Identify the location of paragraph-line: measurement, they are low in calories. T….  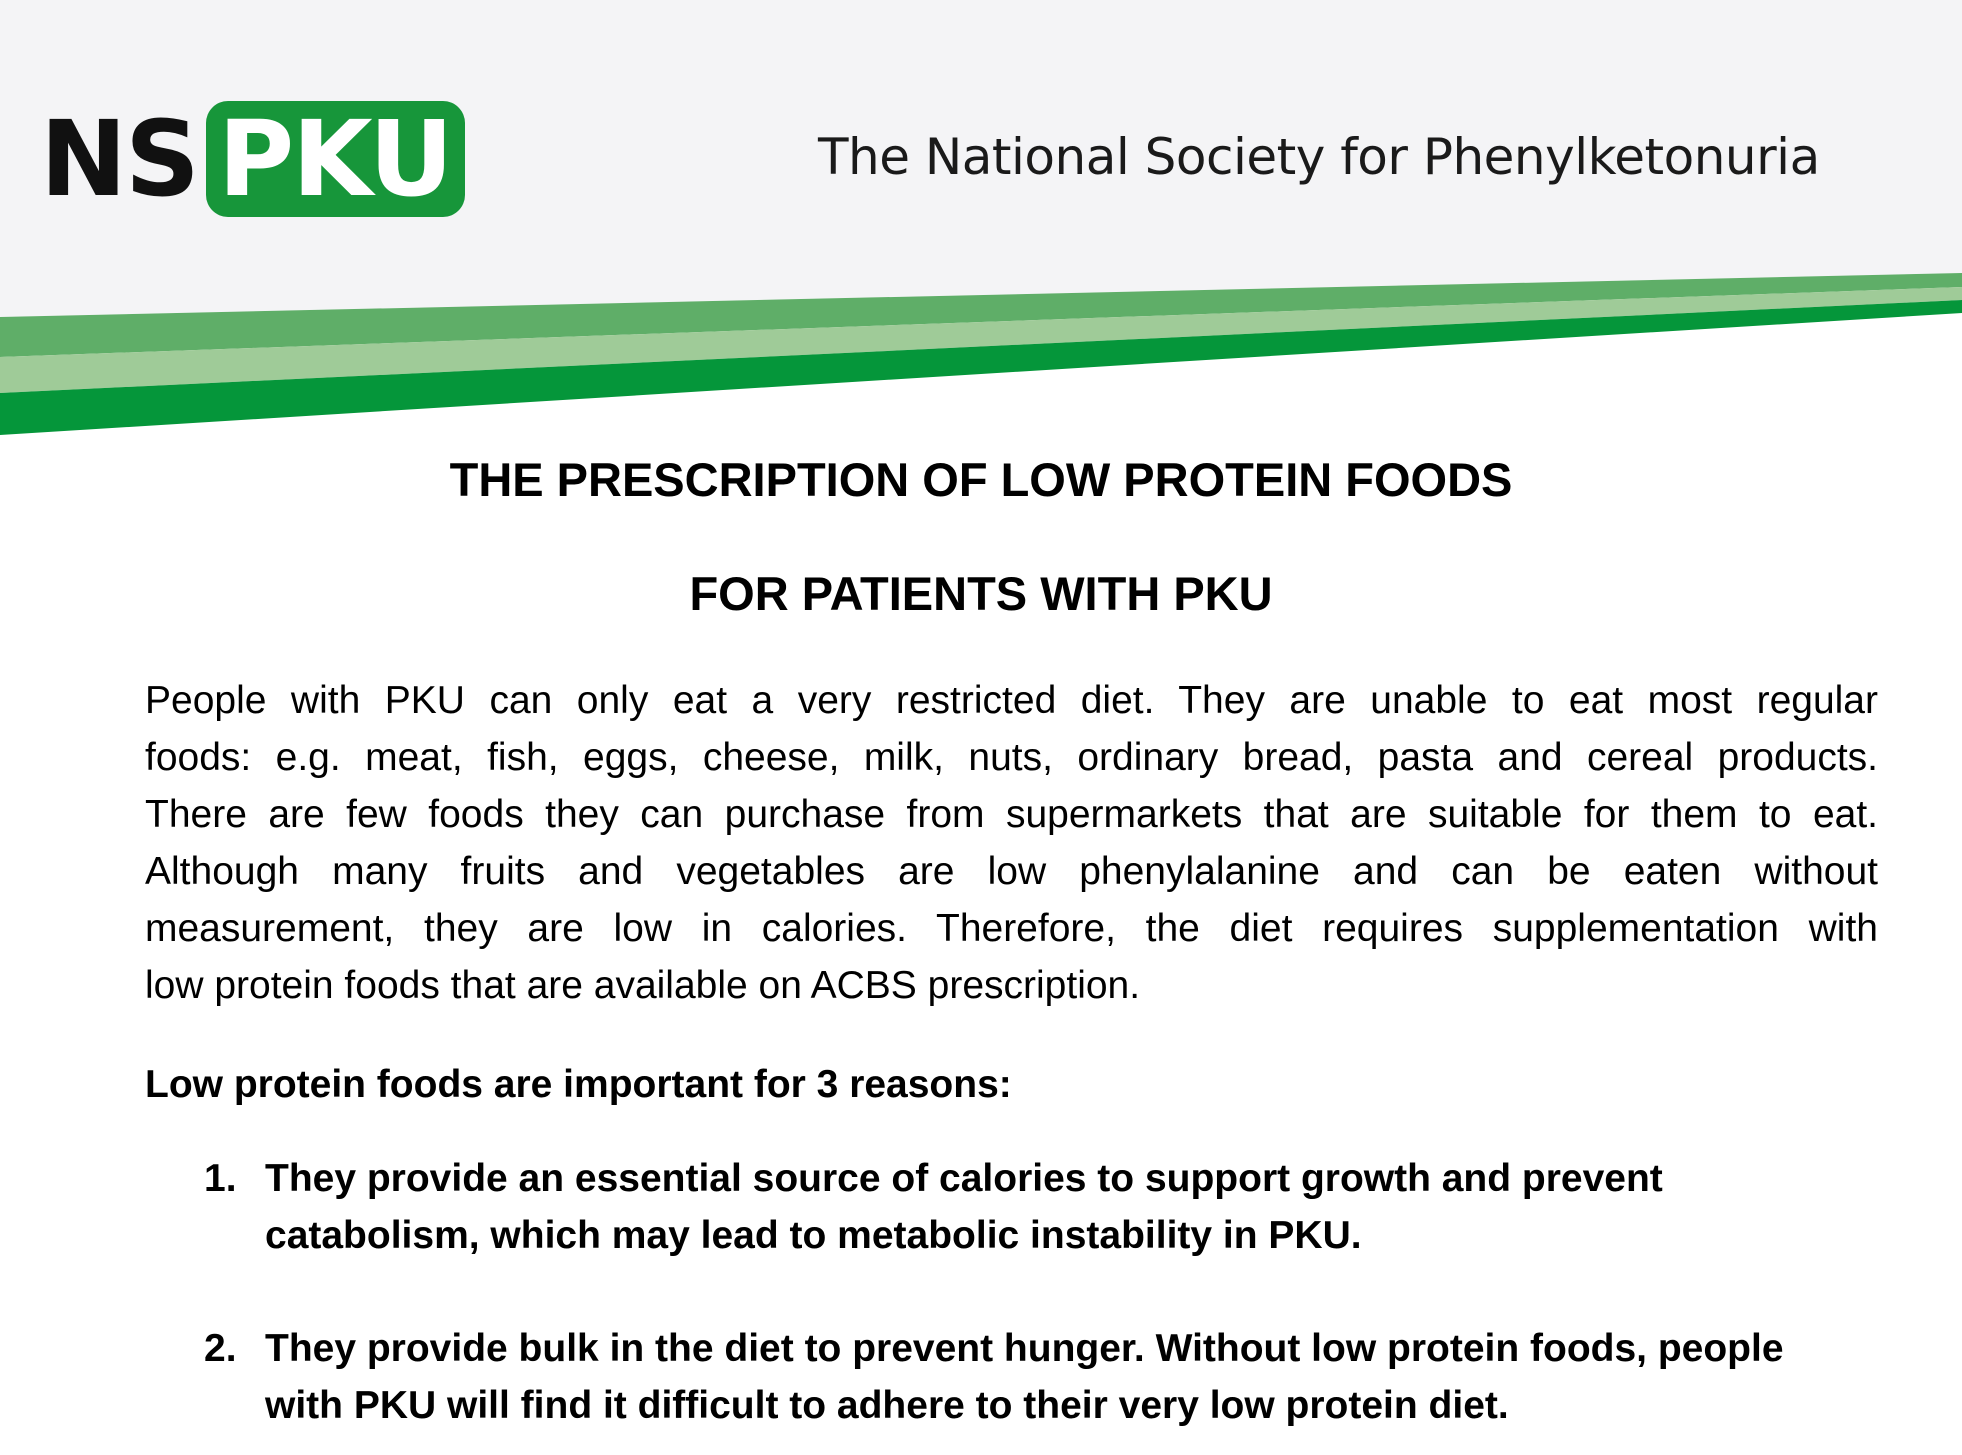
(1011, 928).